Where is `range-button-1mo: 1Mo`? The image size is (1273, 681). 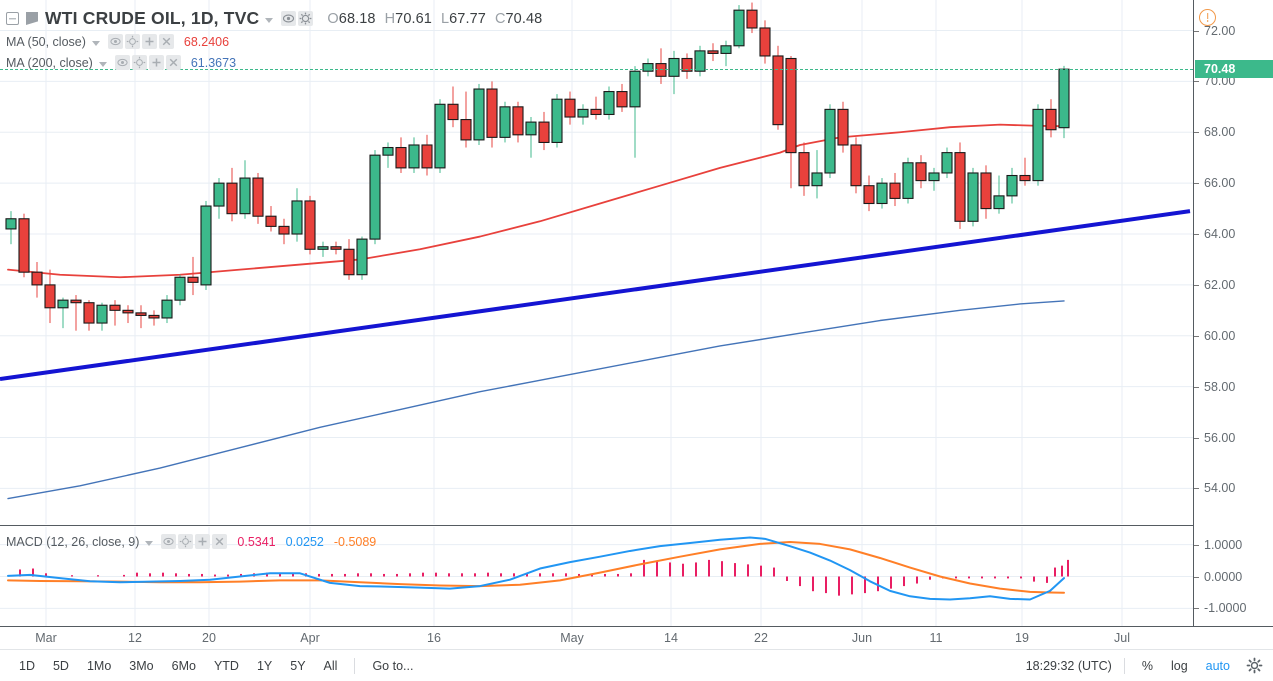
range-button-1mo: 1Mo is located at coordinates (99, 665).